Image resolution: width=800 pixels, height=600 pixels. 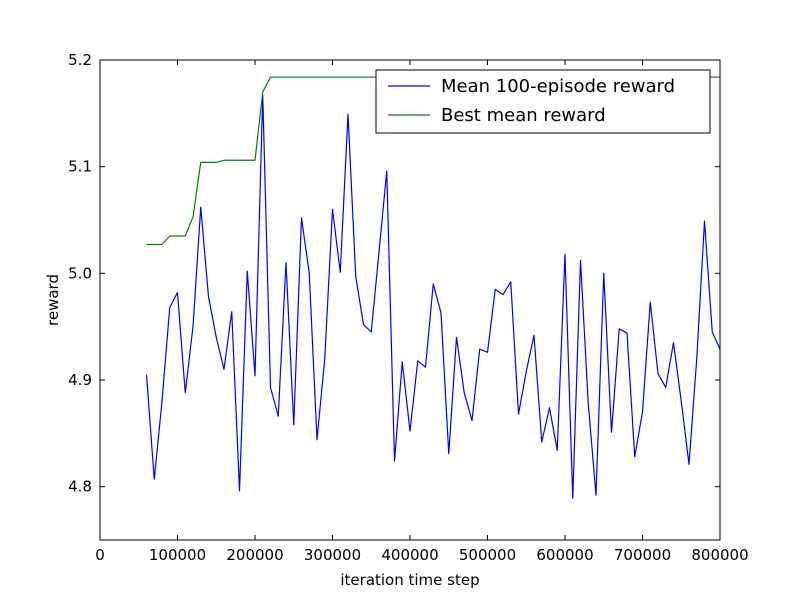 What do you see at coordinates (254, 555) in the screenshot?
I see `x-tick-label: 200000` at bounding box center [254, 555].